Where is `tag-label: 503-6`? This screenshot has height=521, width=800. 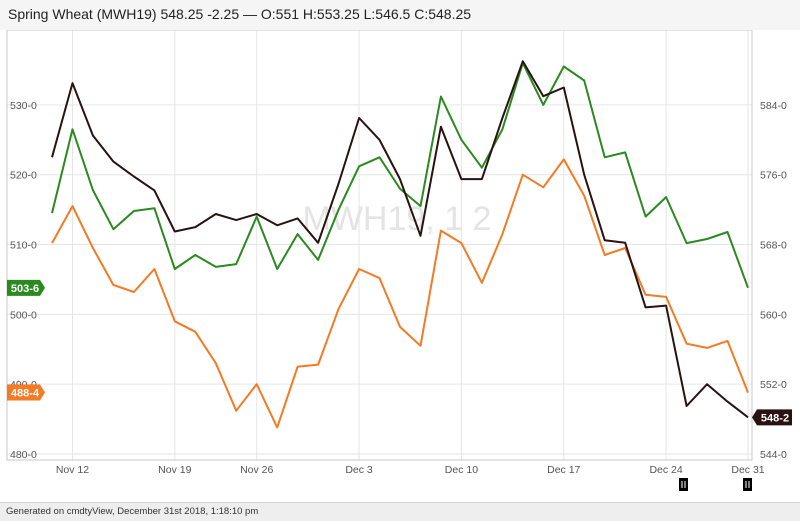 tag-label: 503-6 is located at coordinates (25, 289).